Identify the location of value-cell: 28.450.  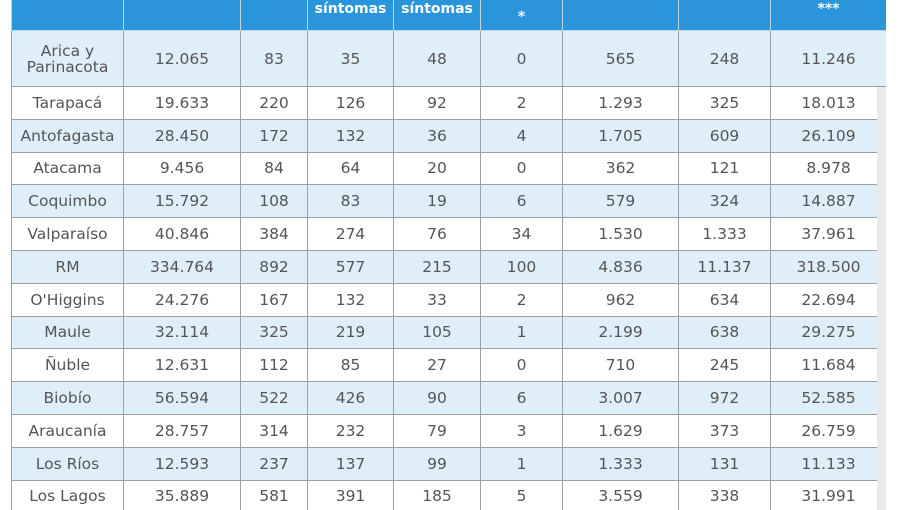
(182, 135).